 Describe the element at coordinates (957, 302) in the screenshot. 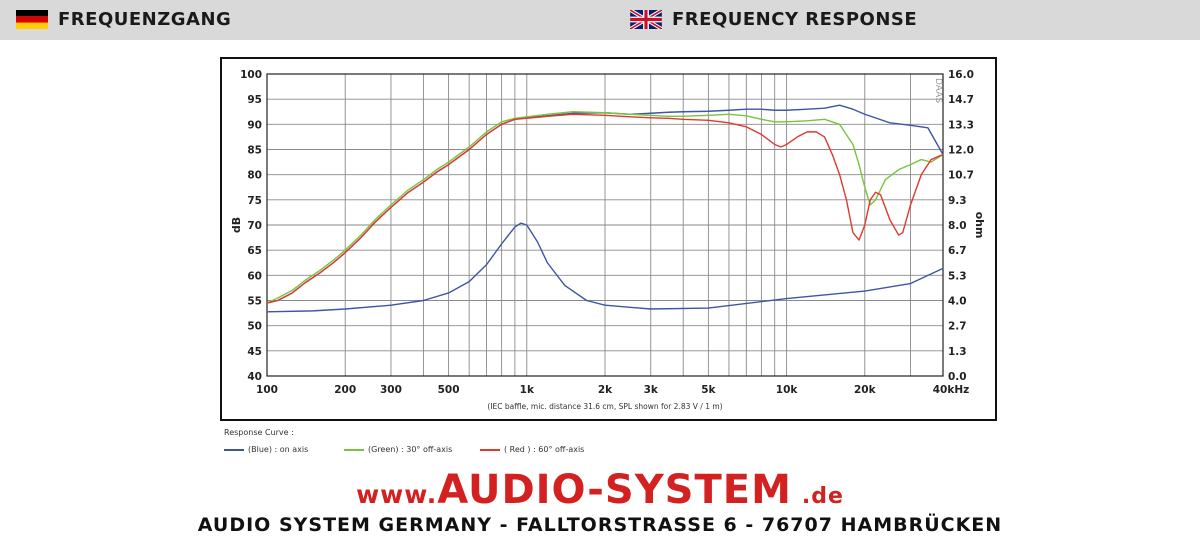

I see `y2-tick-label: 4.0` at that location.